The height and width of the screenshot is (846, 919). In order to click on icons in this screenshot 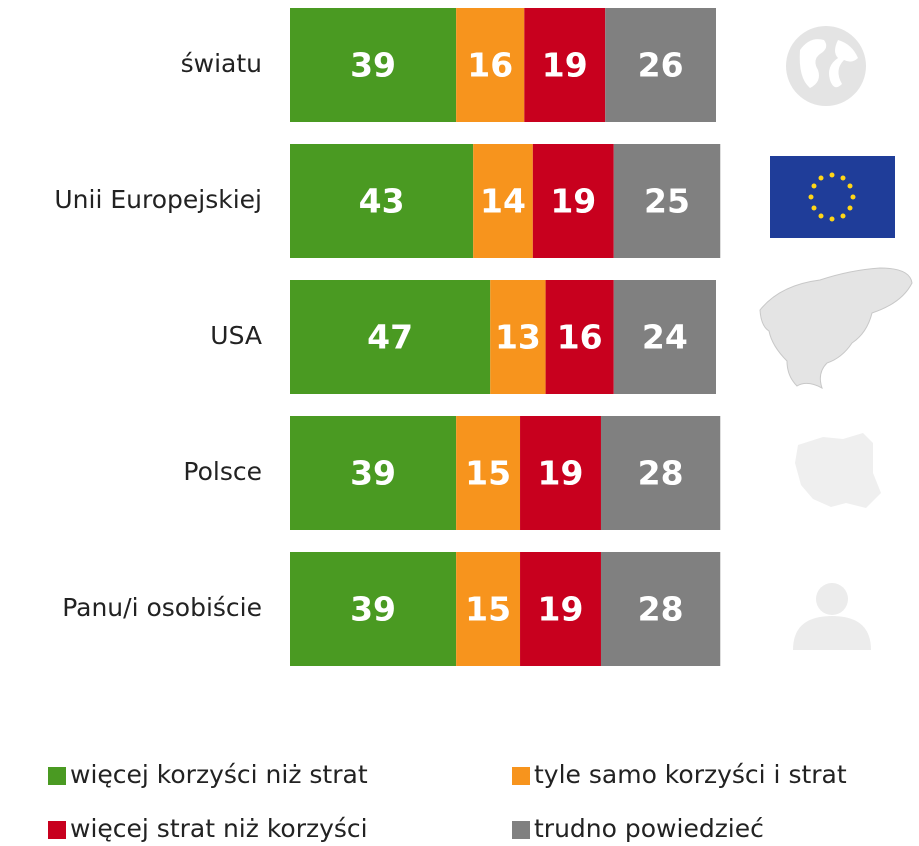, I will do `click(836, 338)`.